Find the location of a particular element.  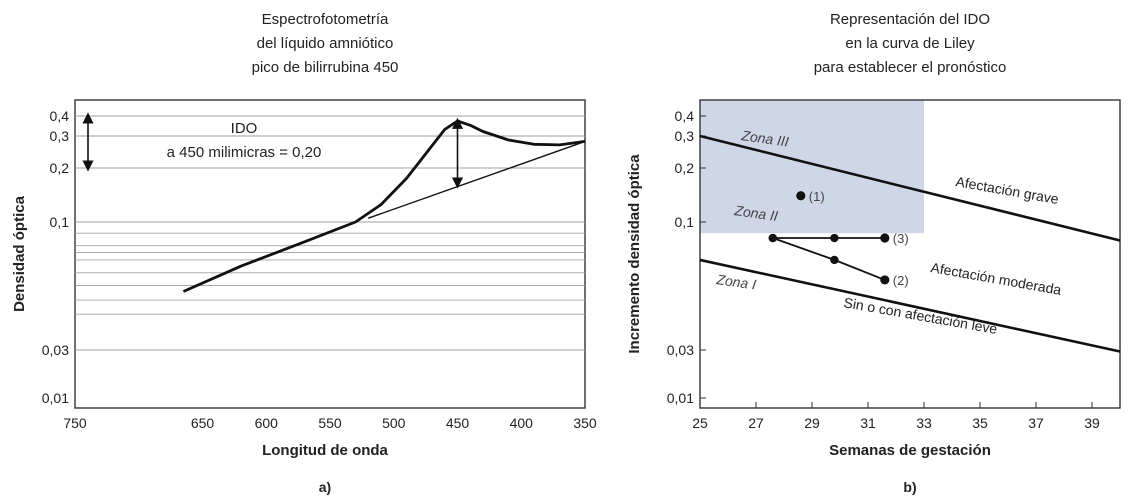

x-axis-label-a: Longitud de onda is located at coordinates (325, 450).